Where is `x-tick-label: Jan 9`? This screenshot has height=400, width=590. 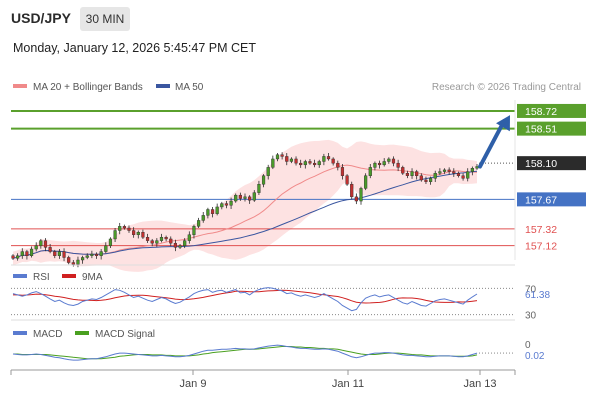
x-tick-label: Jan 9 is located at coordinates (193, 384).